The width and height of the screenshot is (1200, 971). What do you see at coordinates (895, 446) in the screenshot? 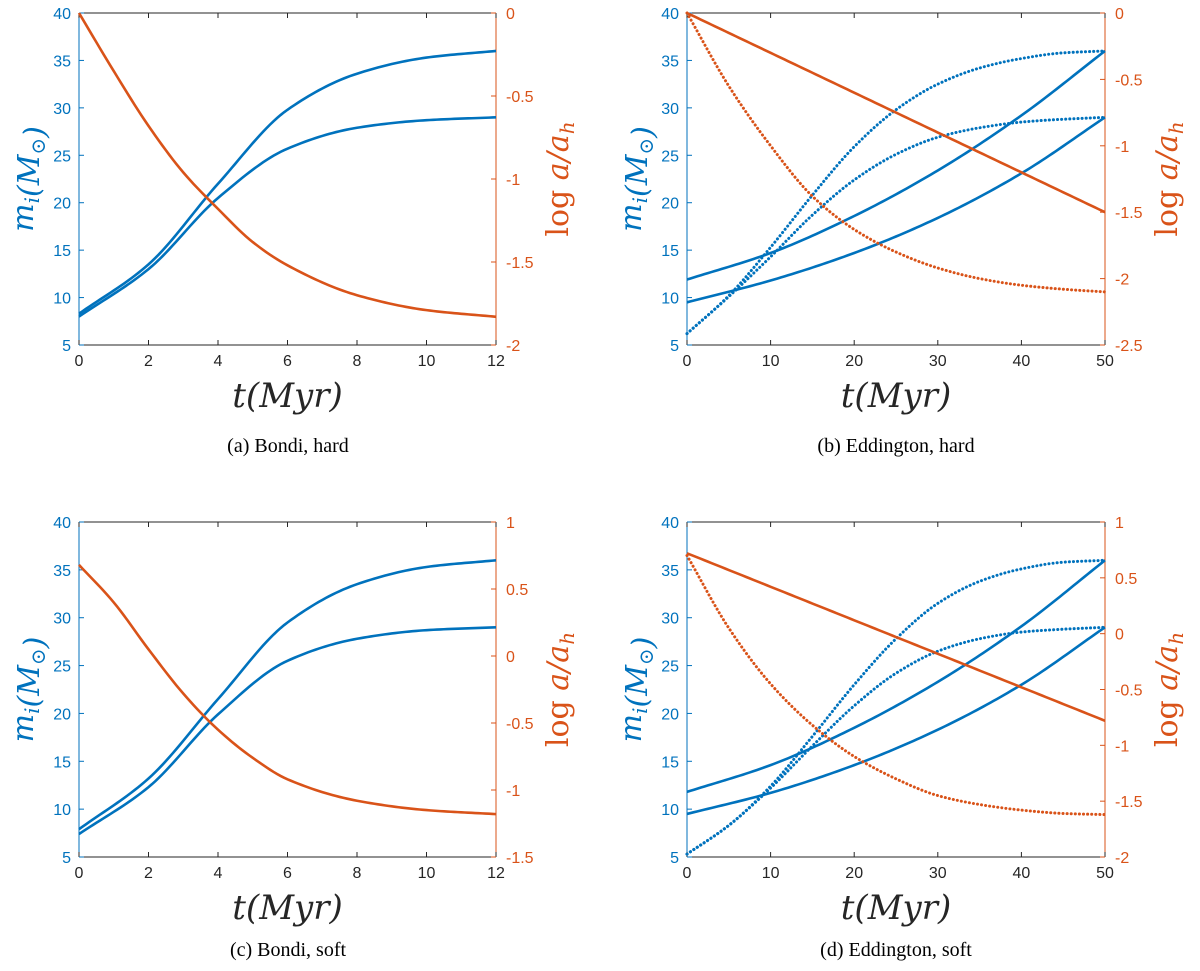
I see `panel-caption: (b) Eddington, hard` at bounding box center [895, 446].